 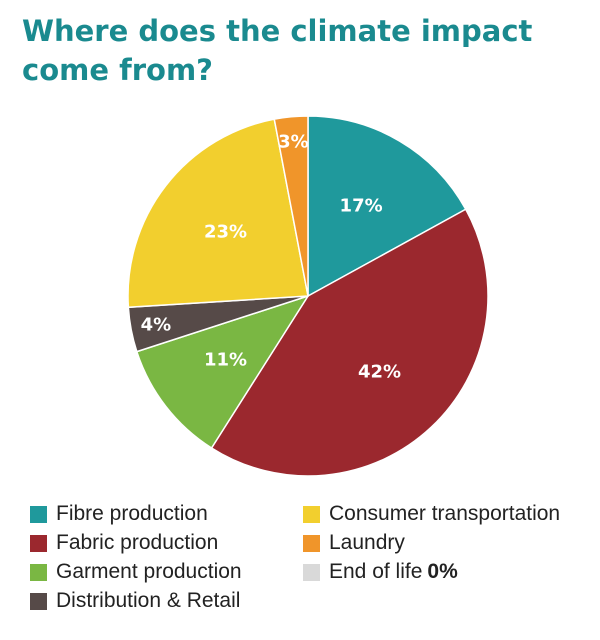 I want to click on pie-label-laundry: 3%, so click(x=293, y=141).